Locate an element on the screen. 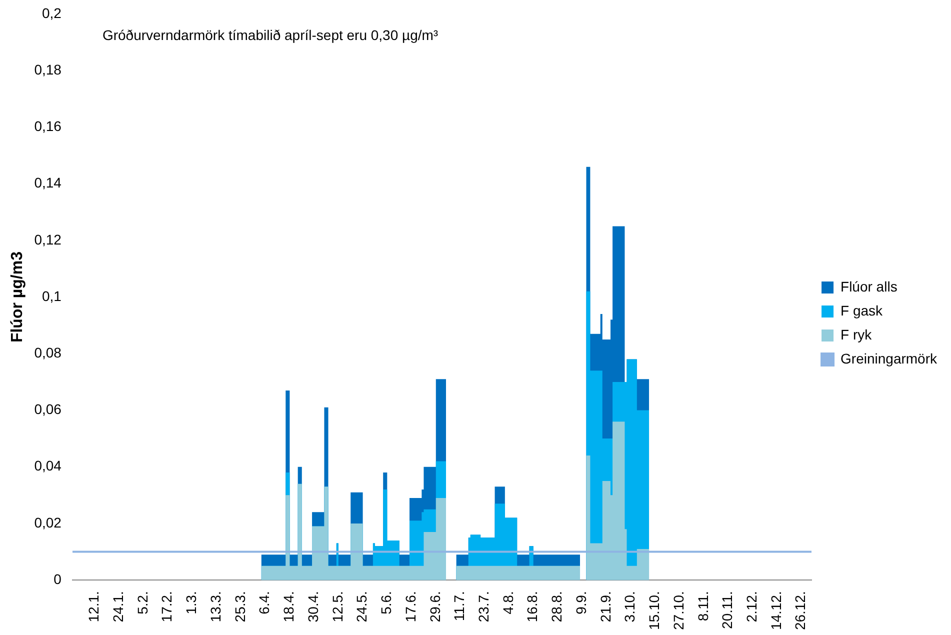  annotation: Gróðurverndarmörk tímabilið apríl-sept eru 0,30 µg/m³ is located at coordinates (270, 34).